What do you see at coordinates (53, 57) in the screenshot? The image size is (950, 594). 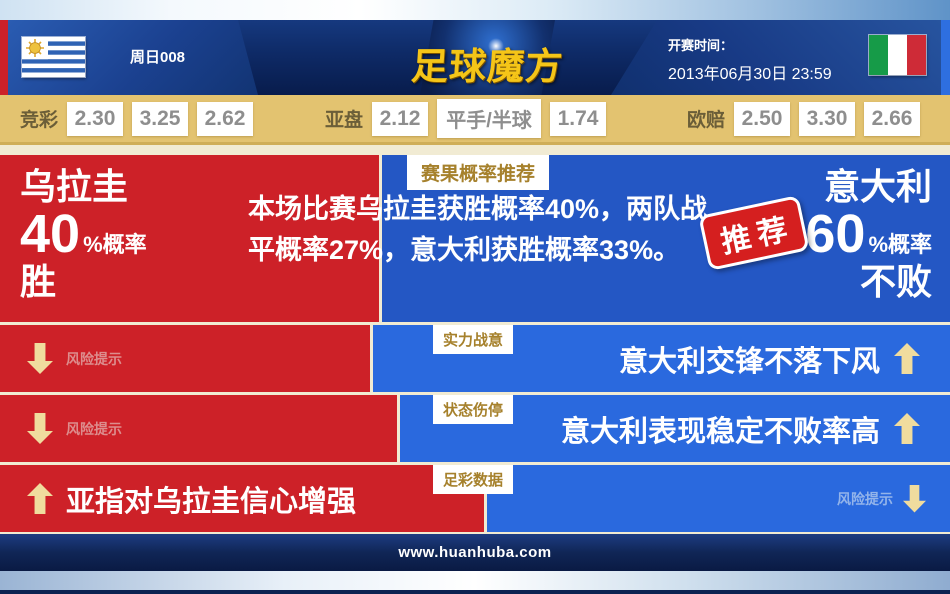 I see `uruguay-flag-icon` at bounding box center [53, 57].